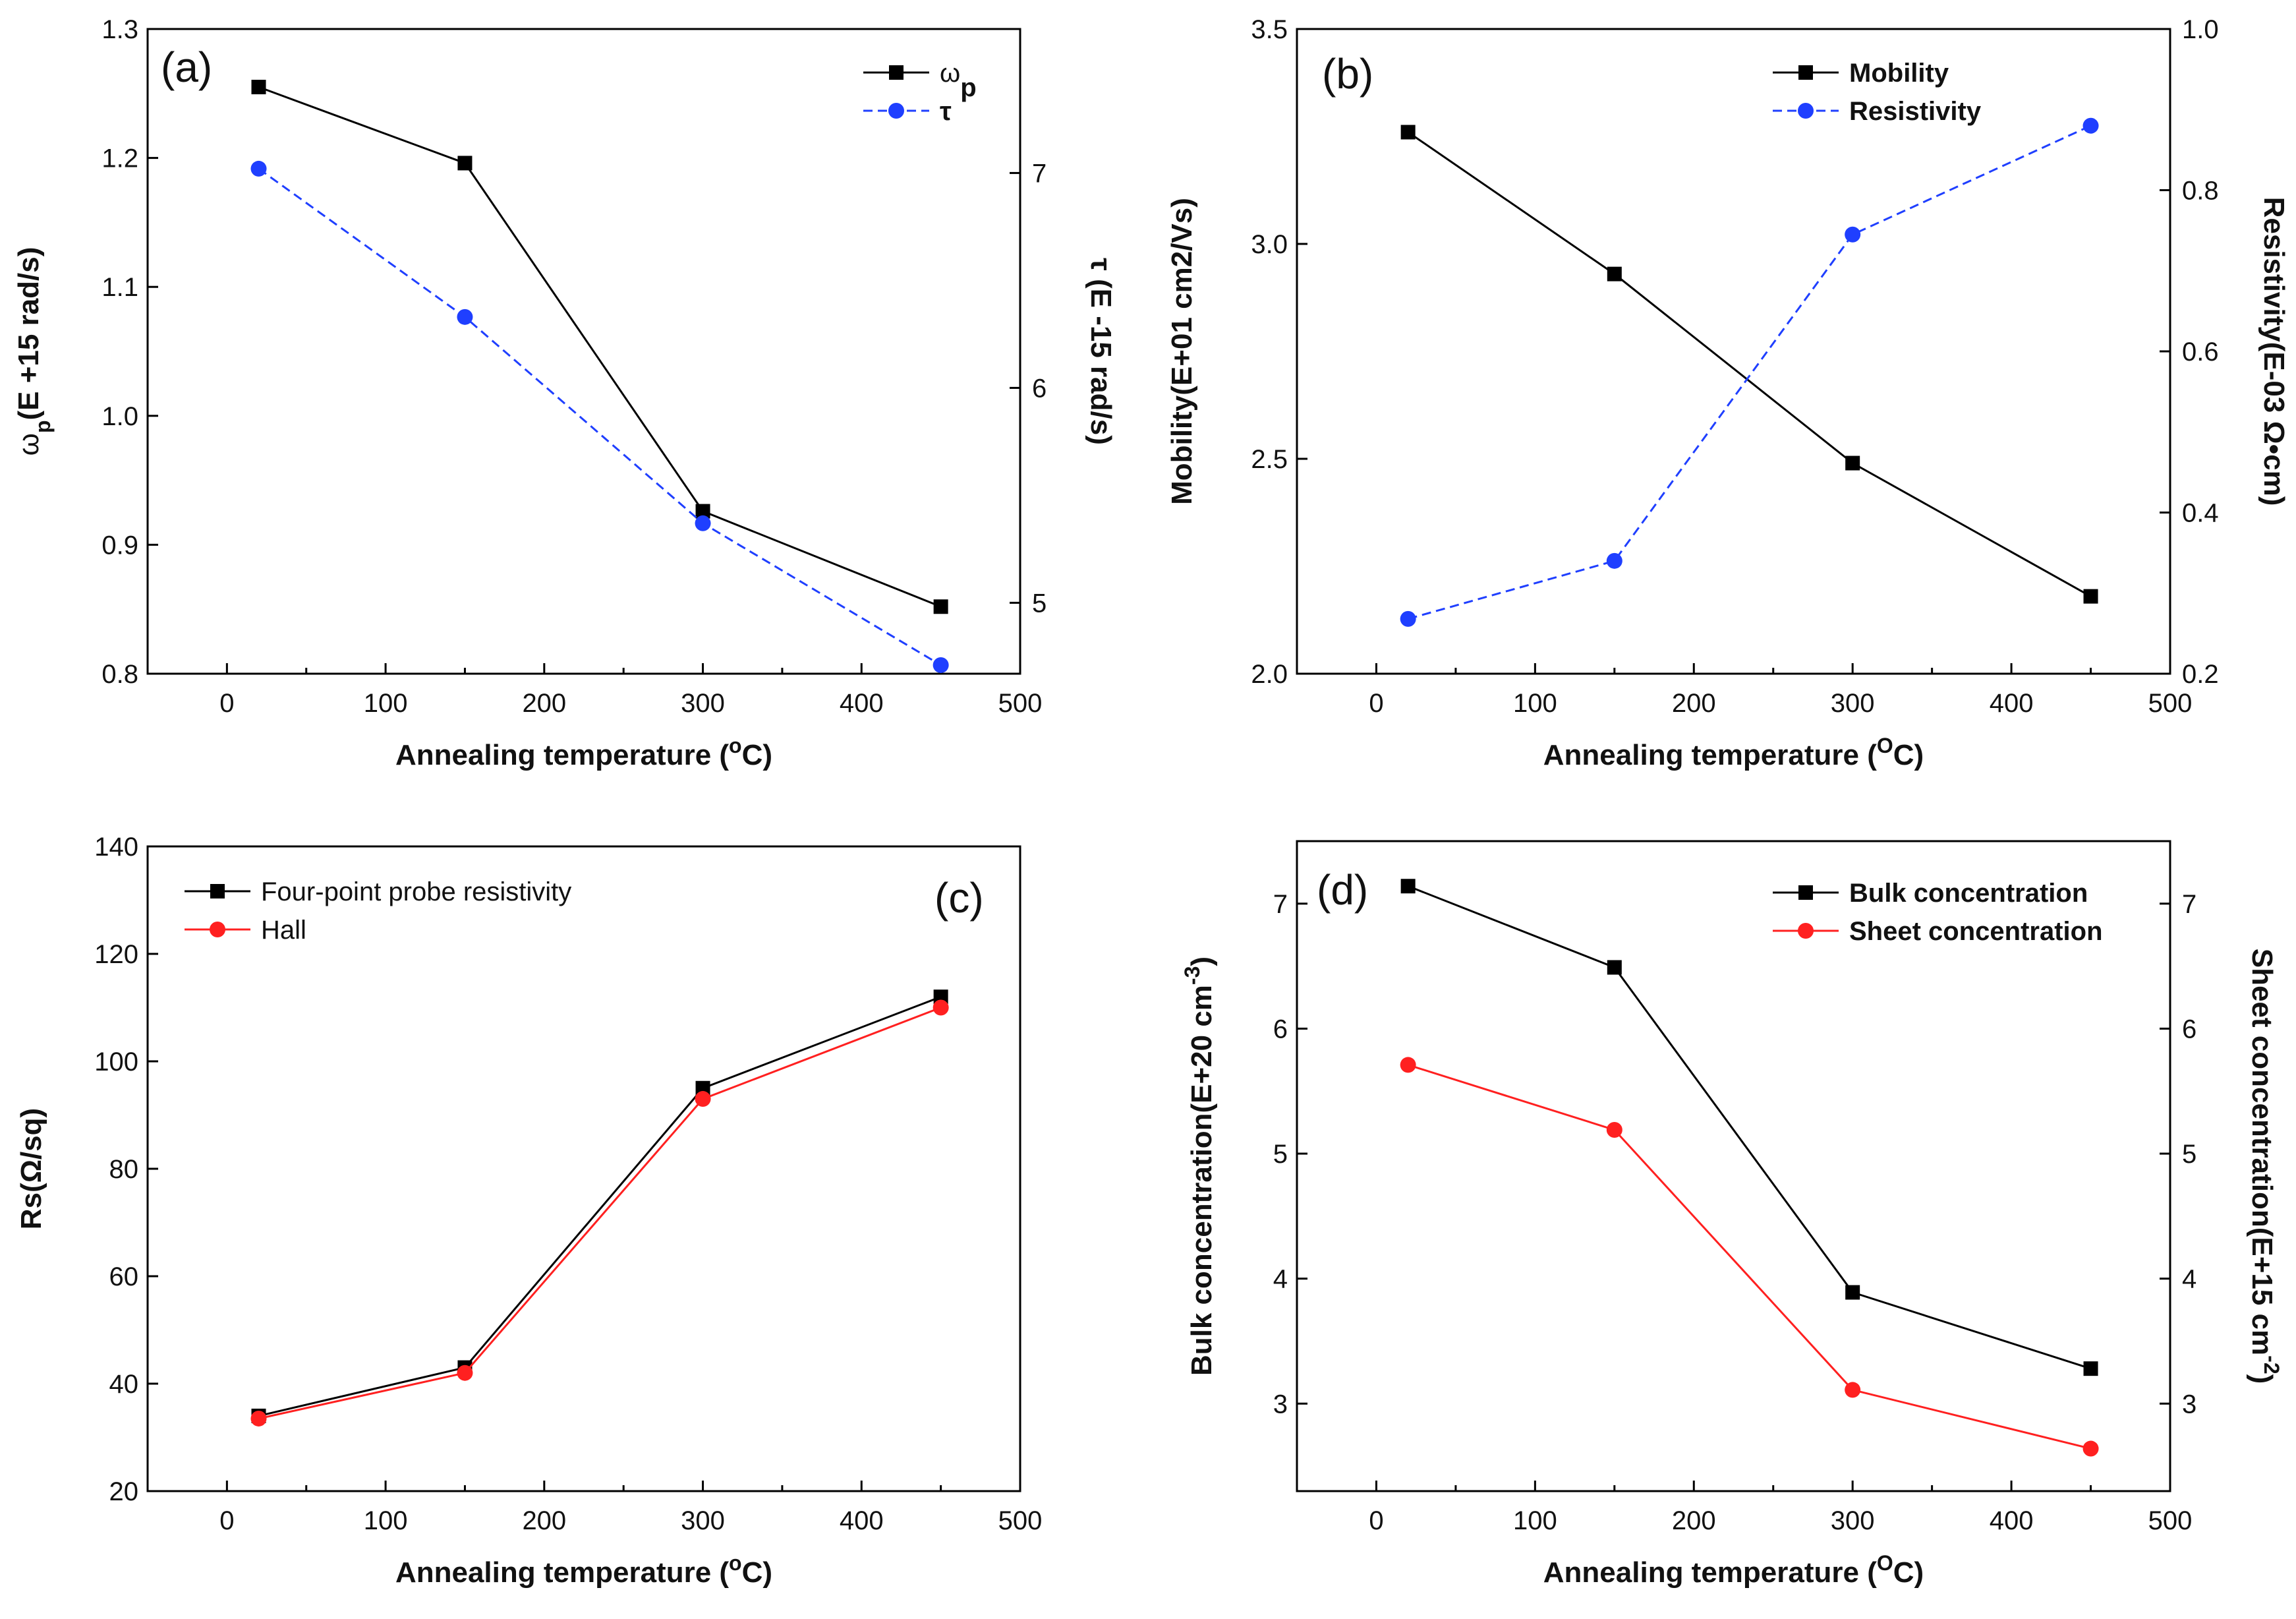 This screenshot has width=2296, height=1619. What do you see at coordinates (2200, 192) in the screenshot?
I see `y2-tick-label: 0.8` at bounding box center [2200, 192].